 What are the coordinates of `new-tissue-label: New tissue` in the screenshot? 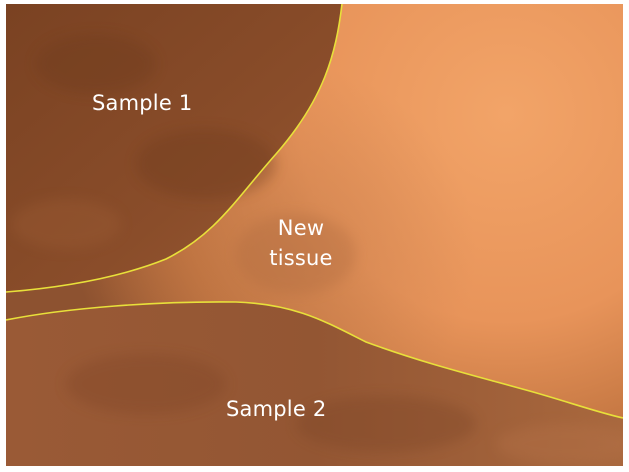 It's located at (301, 243).